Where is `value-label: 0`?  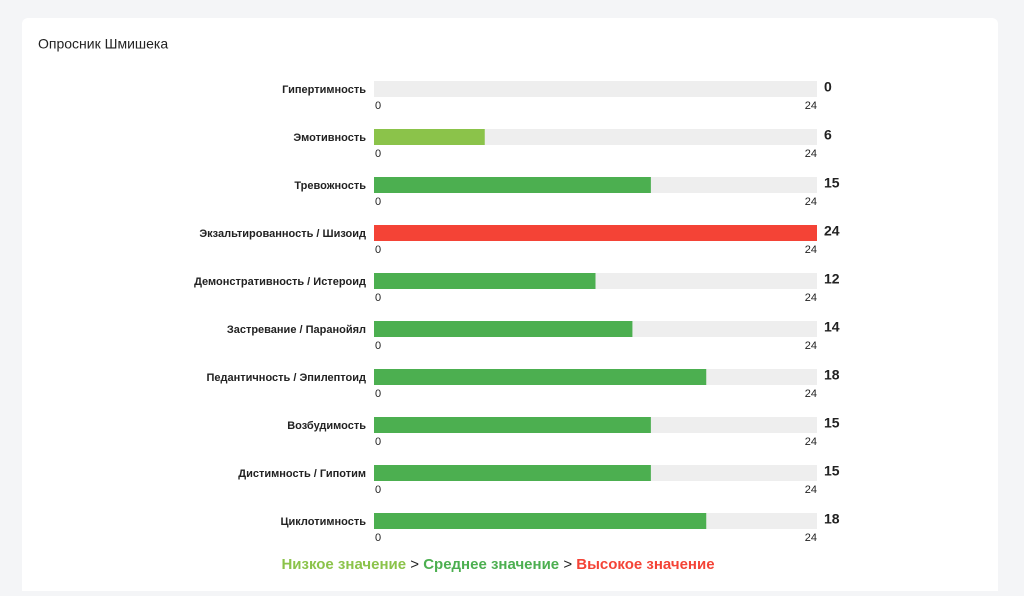 value-label: 0 is located at coordinates (828, 87).